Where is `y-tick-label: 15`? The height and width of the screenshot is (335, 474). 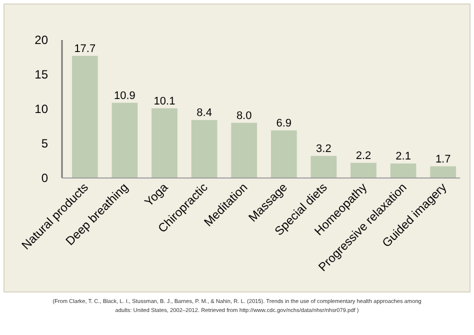 y-tick-label: 15 is located at coordinates (41, 75).